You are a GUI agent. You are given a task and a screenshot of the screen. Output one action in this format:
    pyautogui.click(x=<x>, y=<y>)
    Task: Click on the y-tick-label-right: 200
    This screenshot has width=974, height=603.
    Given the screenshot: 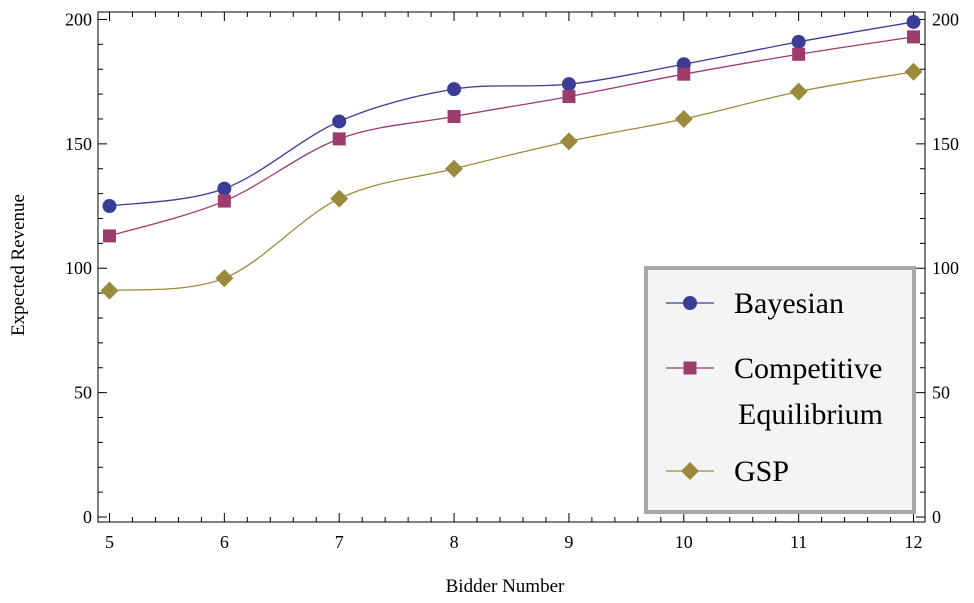 What is the action you would take?
    pyautogui.click(x=945, y=19)
    